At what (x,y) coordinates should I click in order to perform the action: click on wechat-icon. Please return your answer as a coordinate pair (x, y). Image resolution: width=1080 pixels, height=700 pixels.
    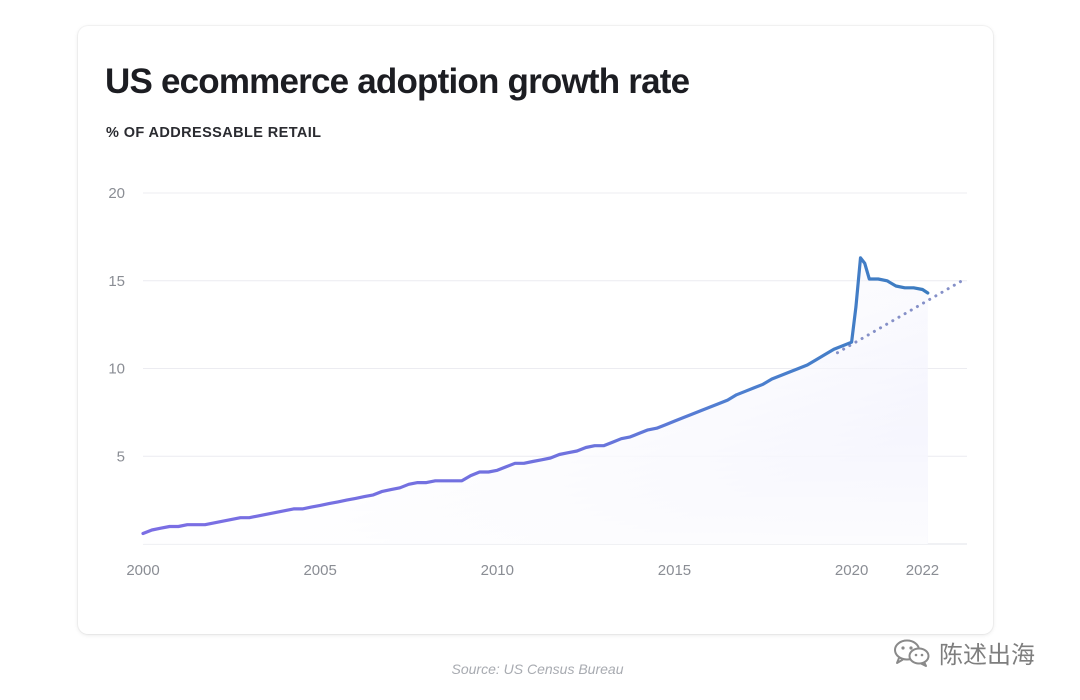
    Looking at the image, I should click on (912, 653).